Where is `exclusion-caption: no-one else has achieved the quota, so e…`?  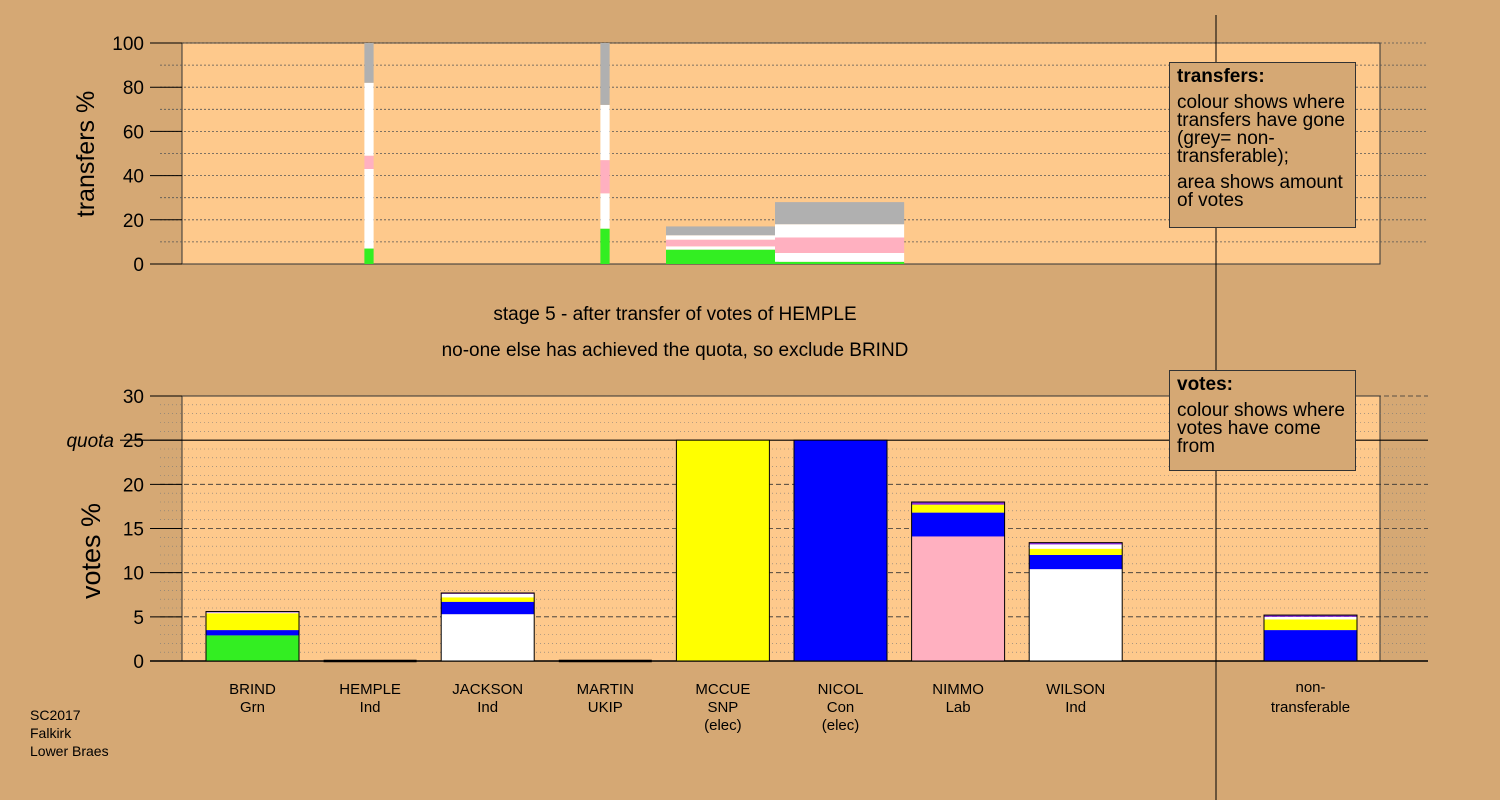 exclusion-caption: no-one else has achieved the quota, so e… is located at coordinates (675, 350).